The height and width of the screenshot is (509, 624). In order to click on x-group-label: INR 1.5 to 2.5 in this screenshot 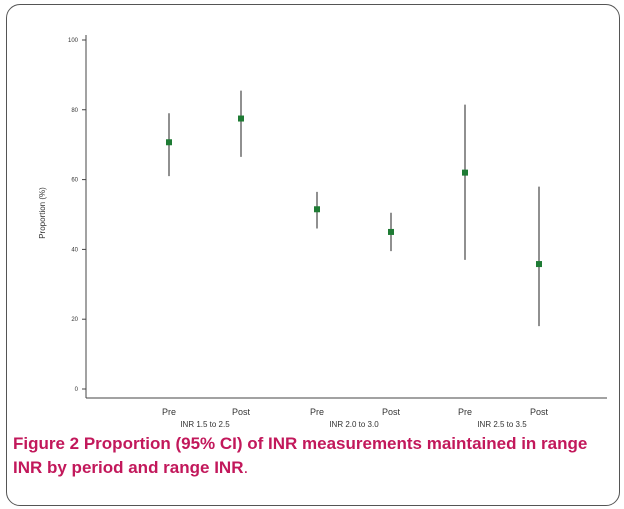, I will do `click(205, 424)`.